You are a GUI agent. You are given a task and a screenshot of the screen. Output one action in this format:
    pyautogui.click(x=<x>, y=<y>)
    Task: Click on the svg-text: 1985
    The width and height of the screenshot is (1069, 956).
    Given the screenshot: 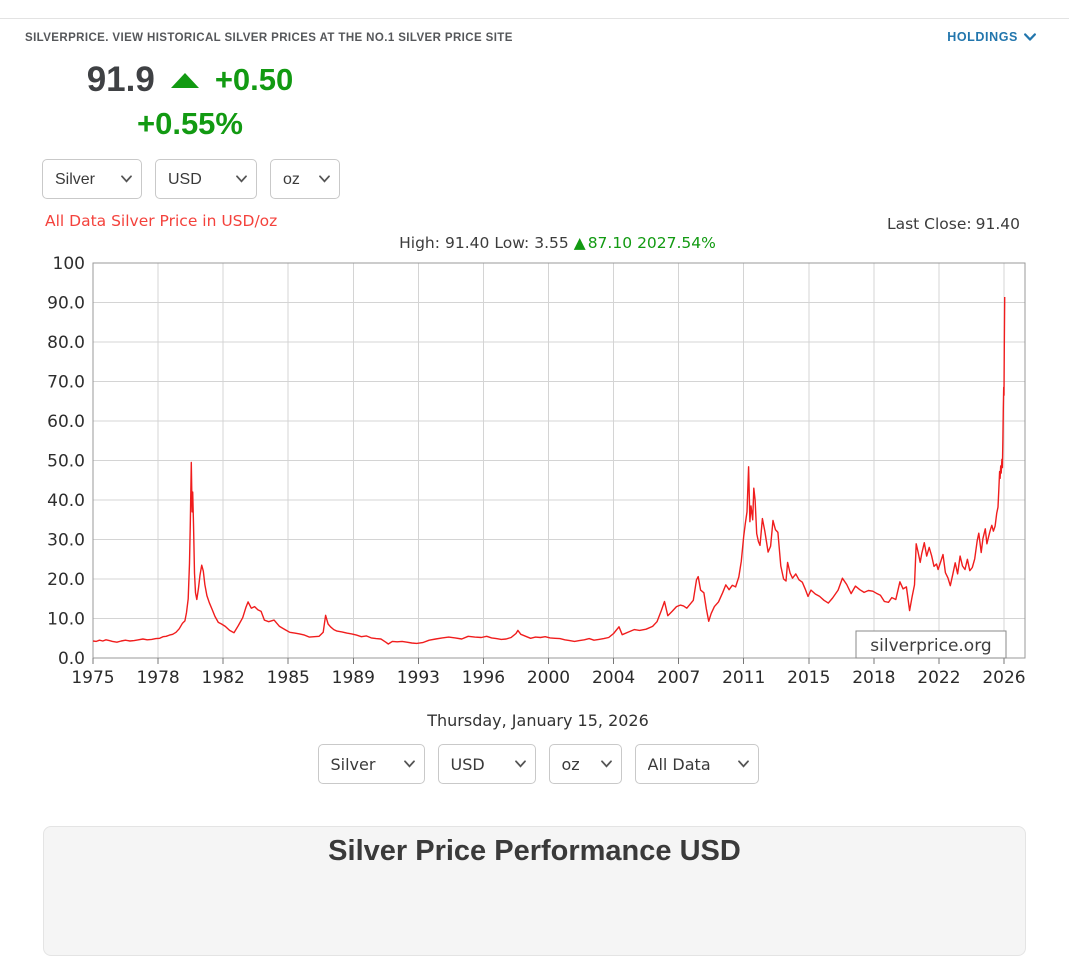 What is the action you would take?
    pyautogui.click(x=288, y=678)
    